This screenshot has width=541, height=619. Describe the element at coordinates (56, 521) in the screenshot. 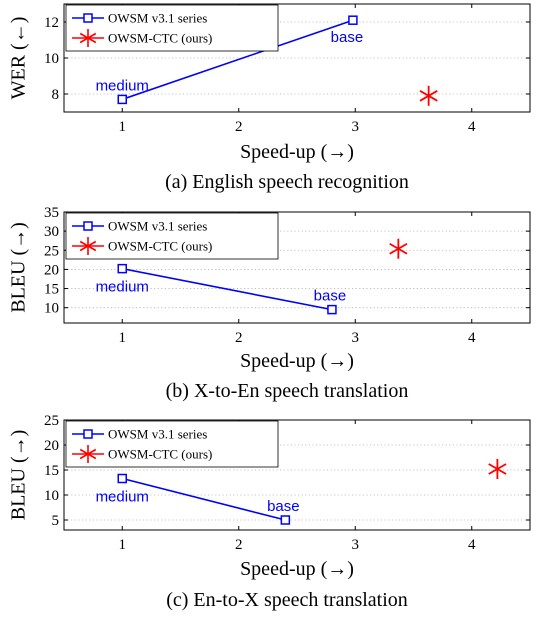

I see `y-tick-label: 5` at that location.